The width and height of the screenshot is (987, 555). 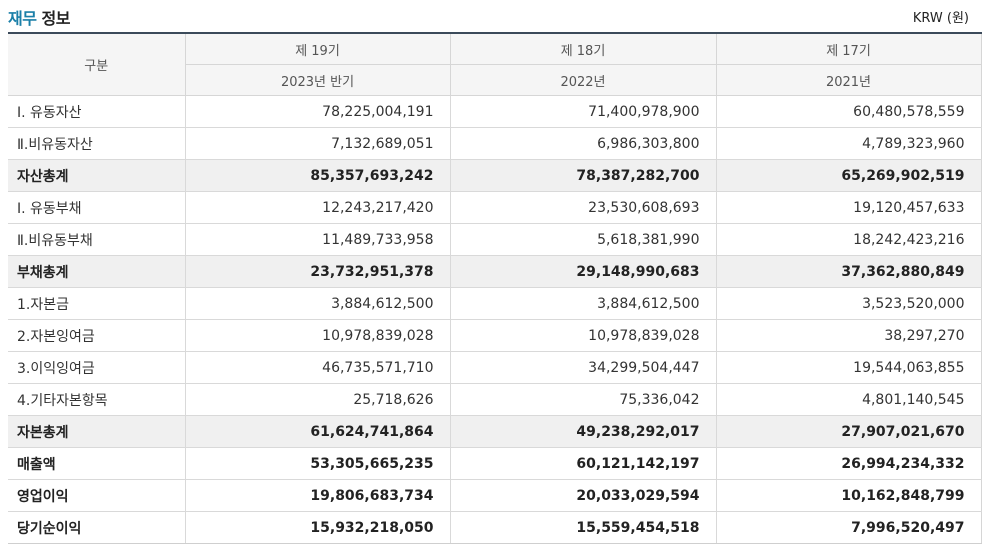 I want to click on row-label: Ⅰ. 유동자산, so click(x=97, y=111).